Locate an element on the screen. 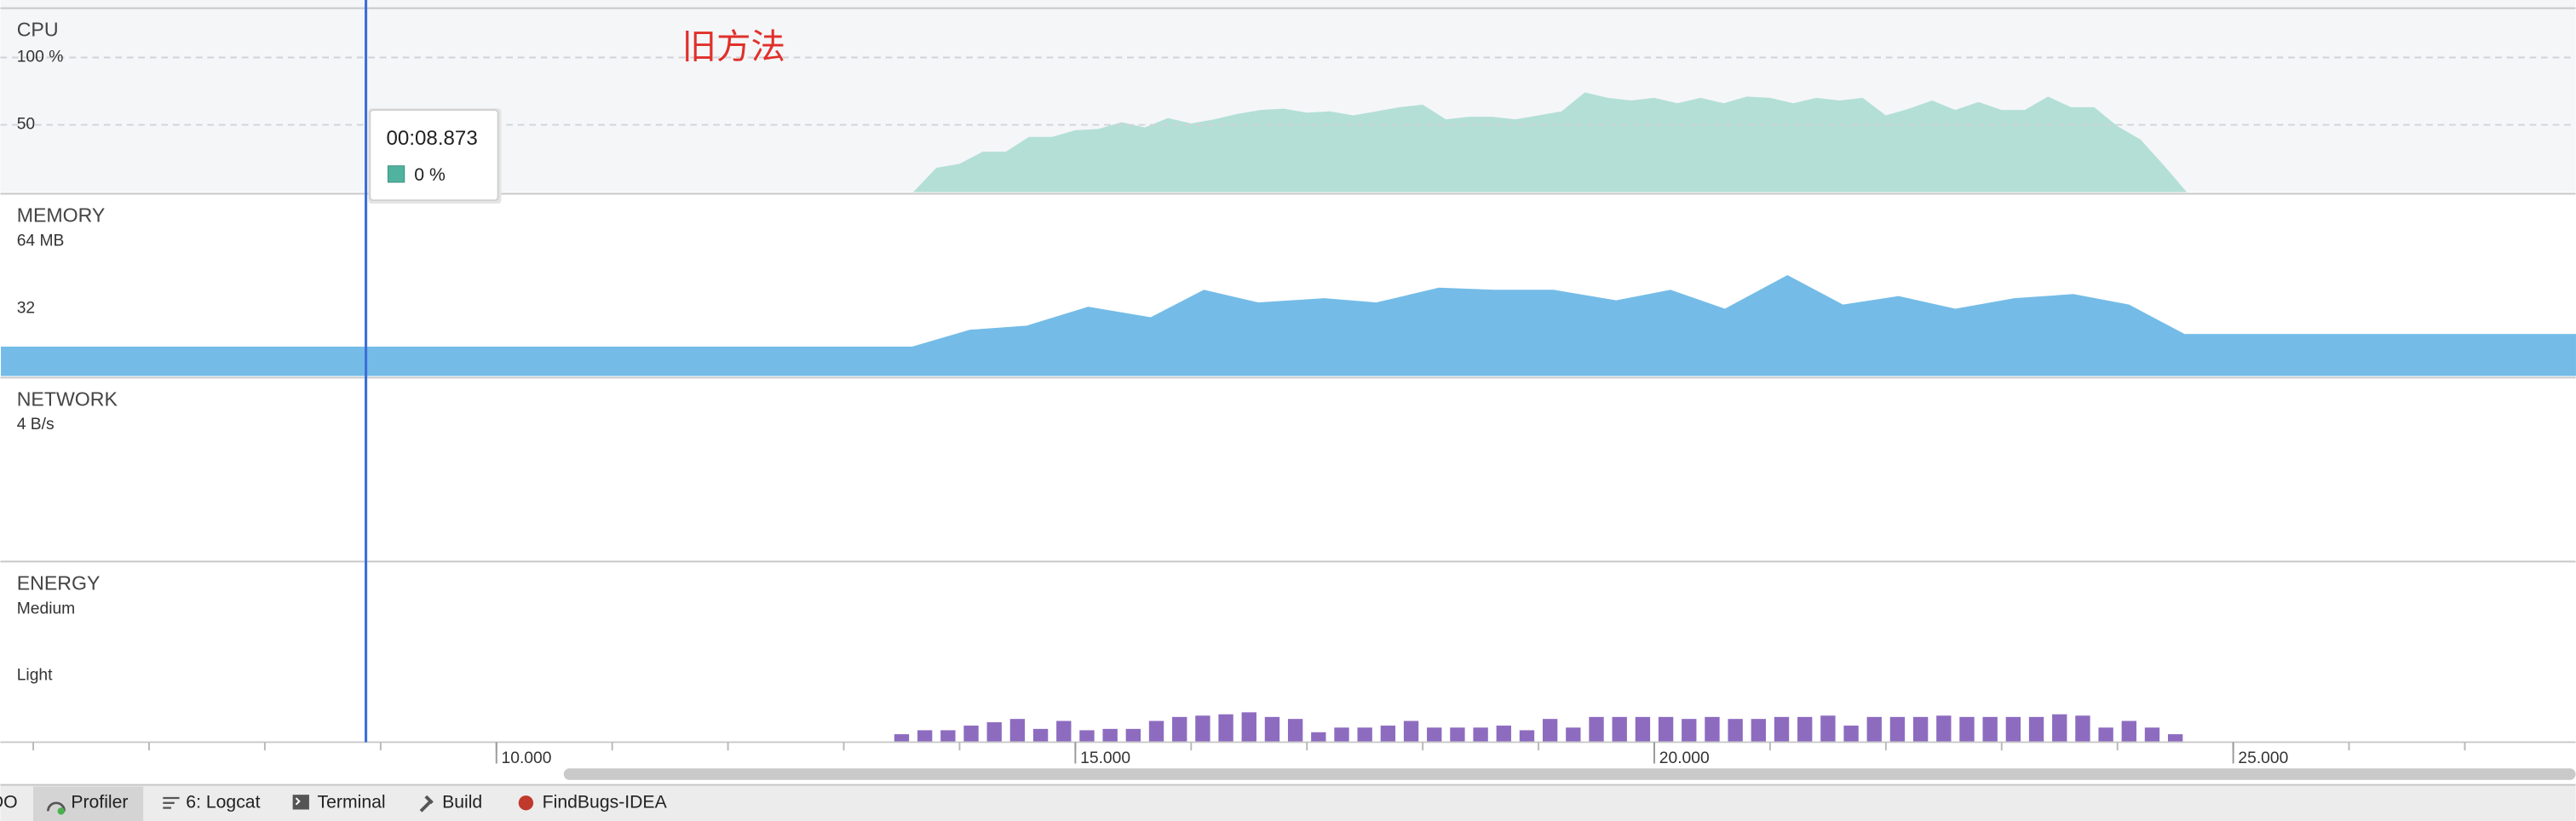 The width and height of the screenshot is (2576, 821). tooltip: 00:08.873 0 % is located at coordinates (435, 156).